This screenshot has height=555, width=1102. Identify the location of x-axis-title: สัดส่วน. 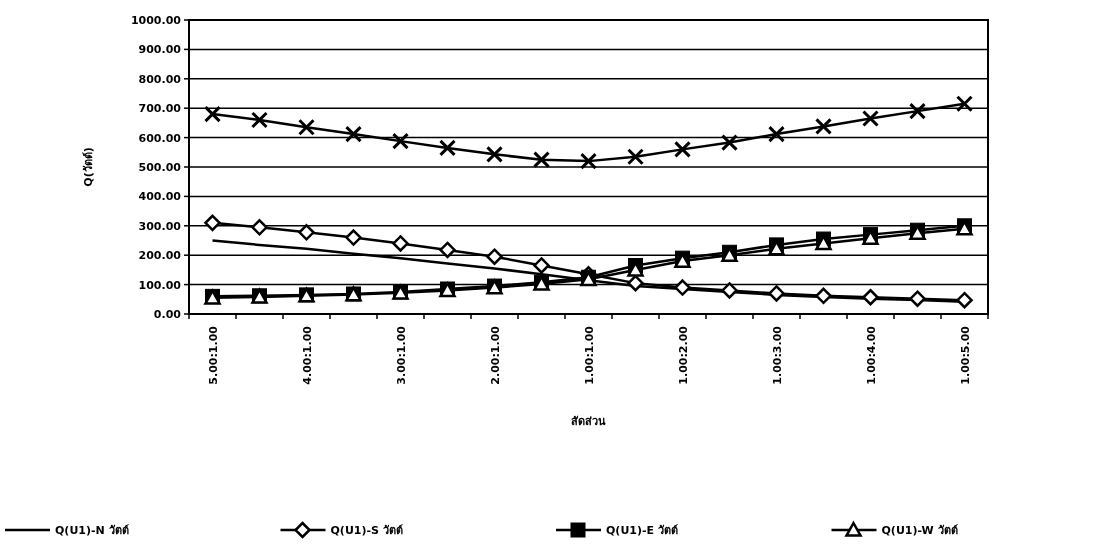
(588, 421).